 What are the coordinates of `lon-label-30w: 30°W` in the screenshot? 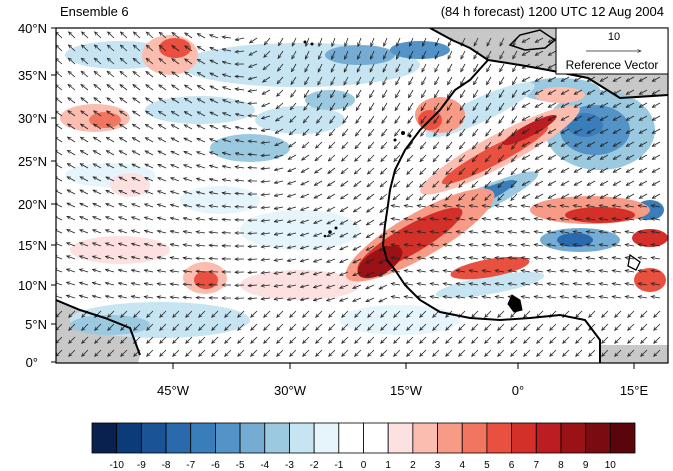 It's located at (290, 390).